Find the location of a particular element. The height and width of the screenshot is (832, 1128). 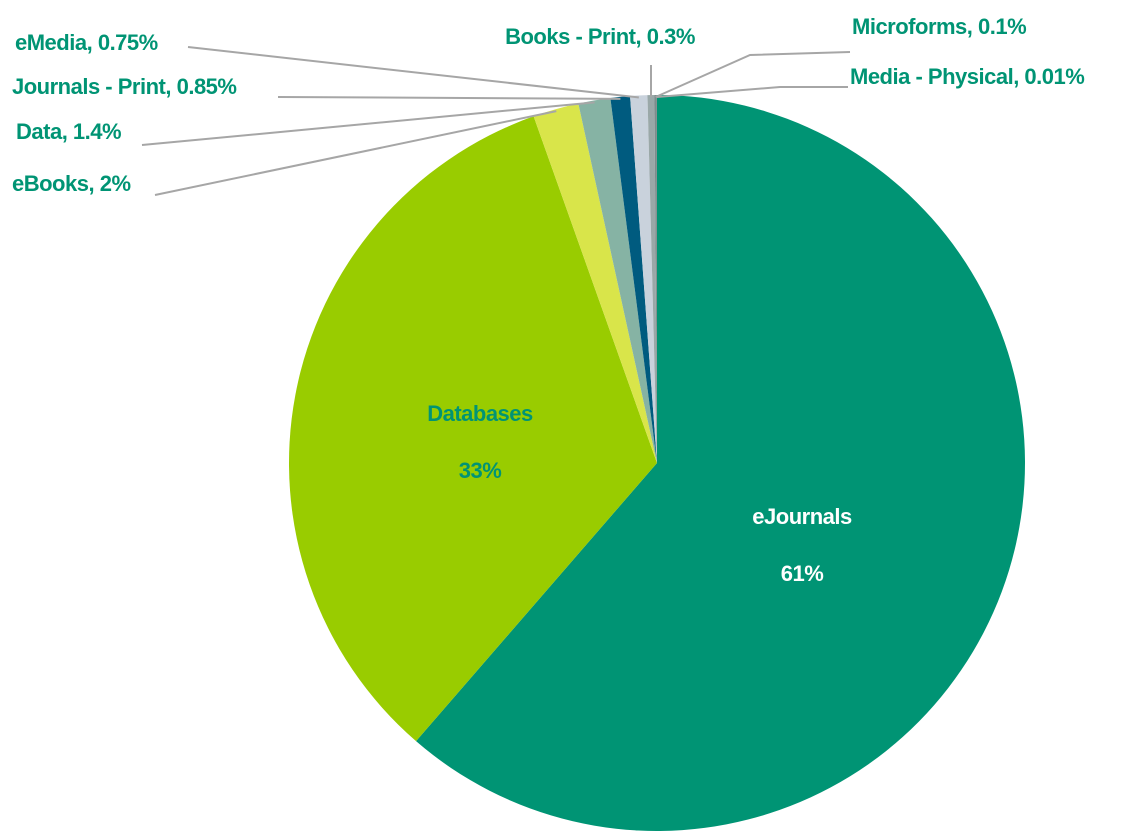

category-name: Data is located at coordinates (39, 131).